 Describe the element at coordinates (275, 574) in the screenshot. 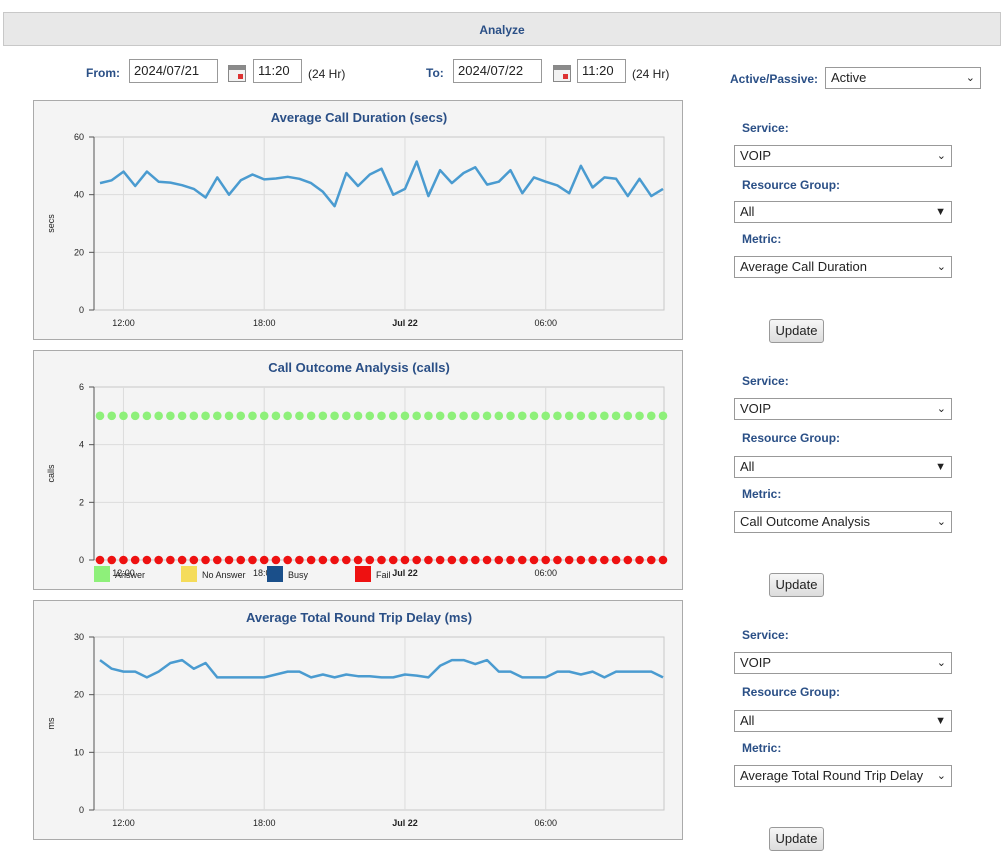

I see `legend-swatch` at that location.